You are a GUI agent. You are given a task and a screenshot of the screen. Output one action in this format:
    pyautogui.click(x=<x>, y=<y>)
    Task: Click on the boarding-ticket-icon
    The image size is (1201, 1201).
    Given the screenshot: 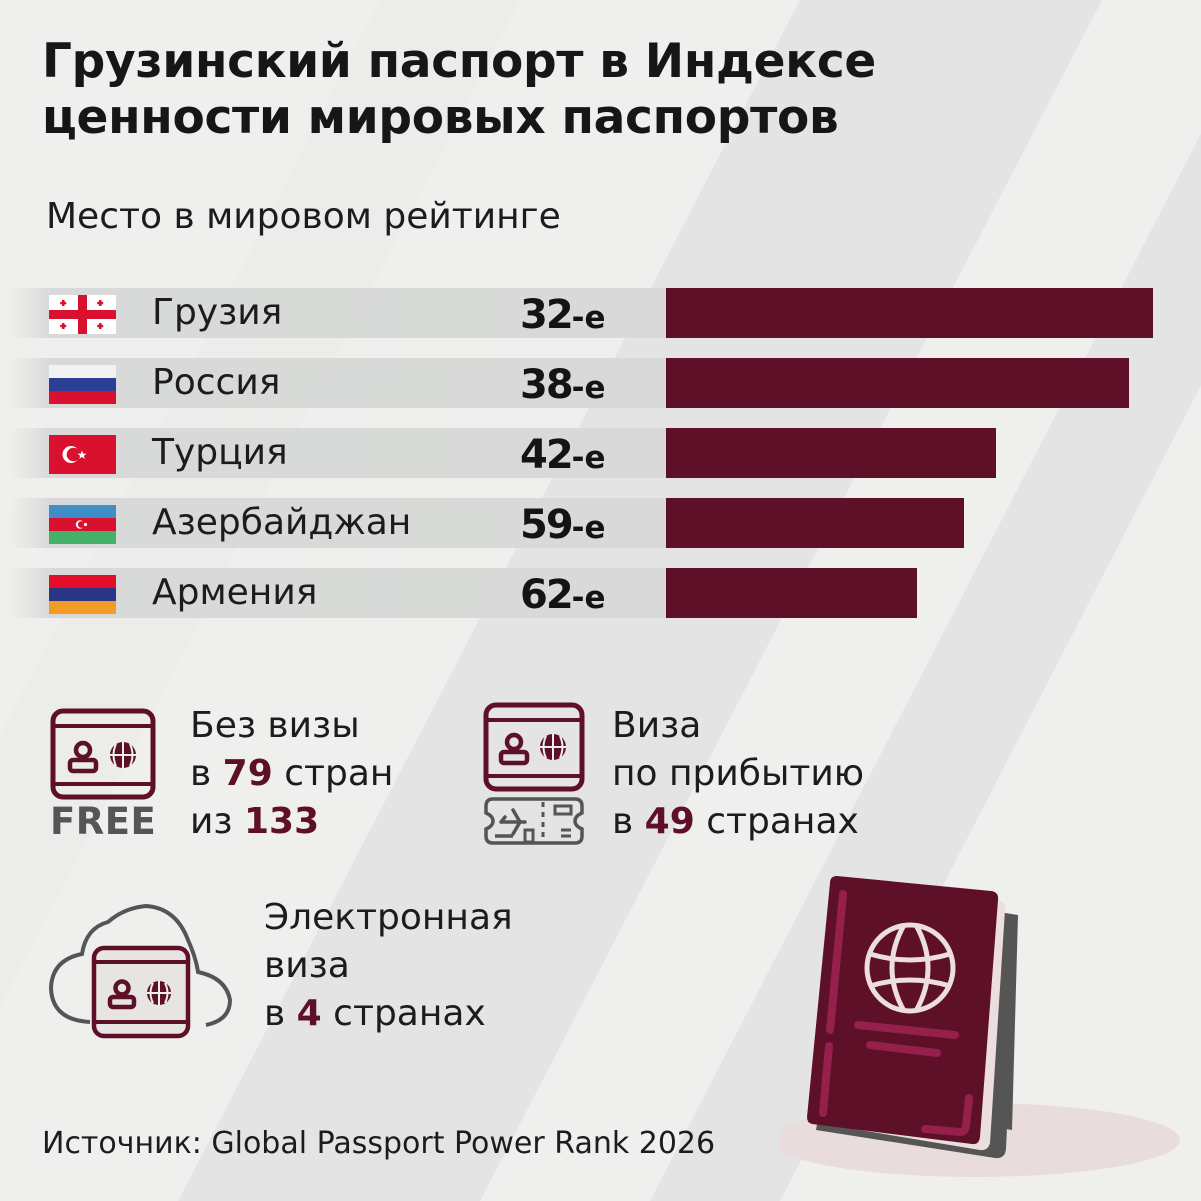 What is the action you would take?
    pyautogui.click(x=534, y=821)
    